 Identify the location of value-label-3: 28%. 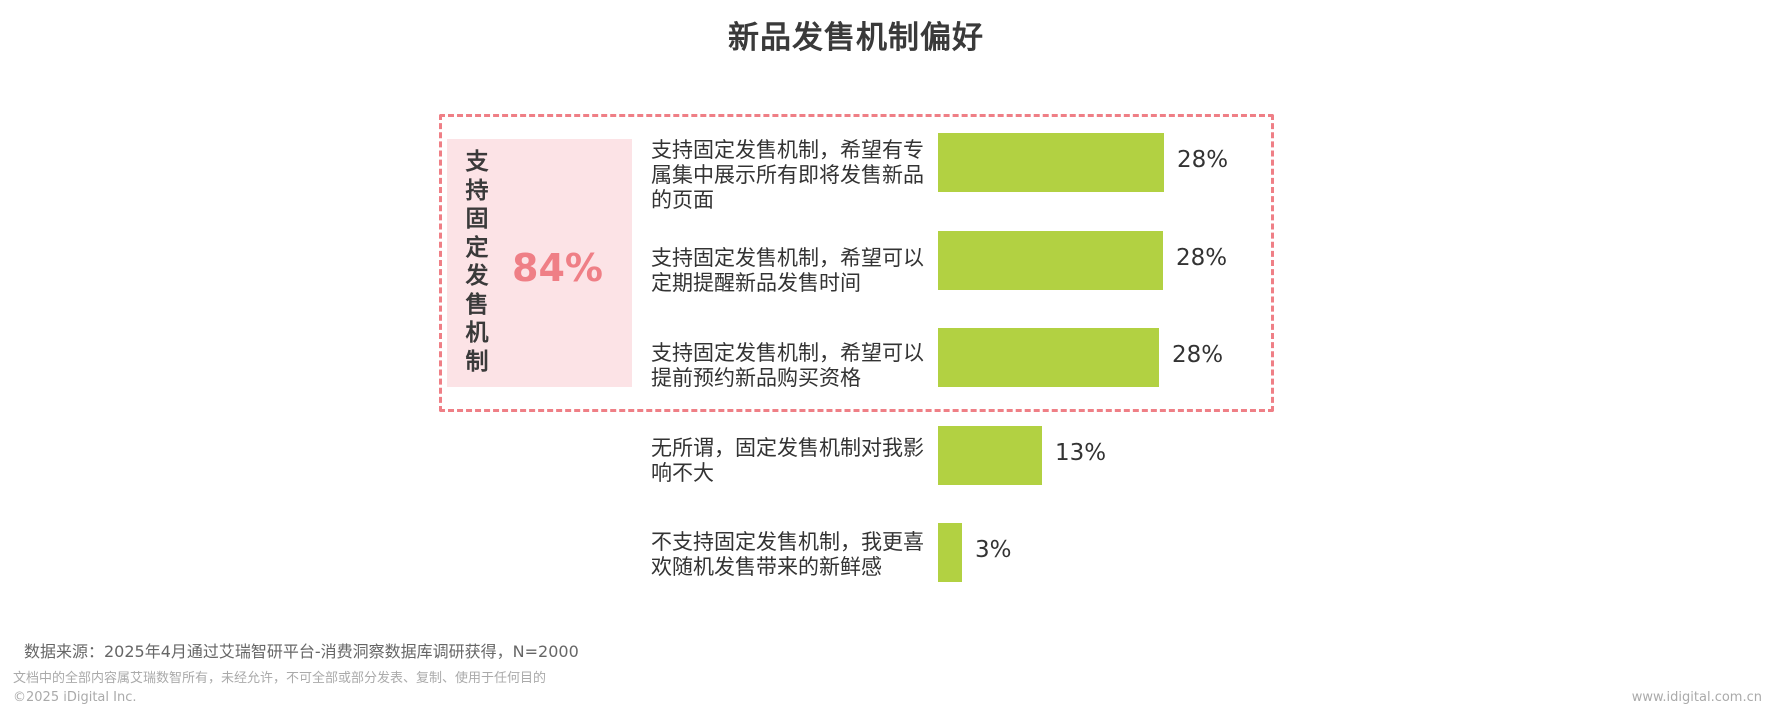
(1198, 355).